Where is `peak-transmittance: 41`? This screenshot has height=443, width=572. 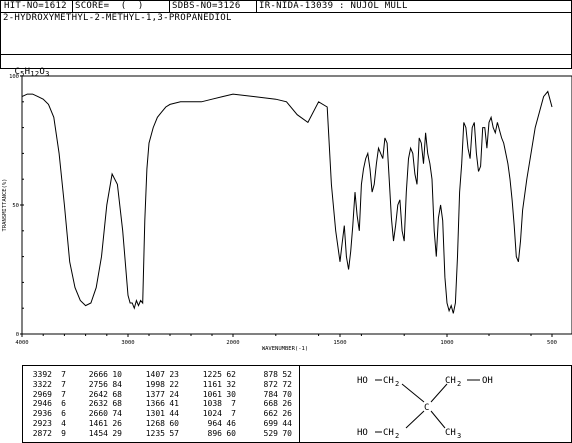 peak-transmittance: 41 is located at coordinates (174, 404).